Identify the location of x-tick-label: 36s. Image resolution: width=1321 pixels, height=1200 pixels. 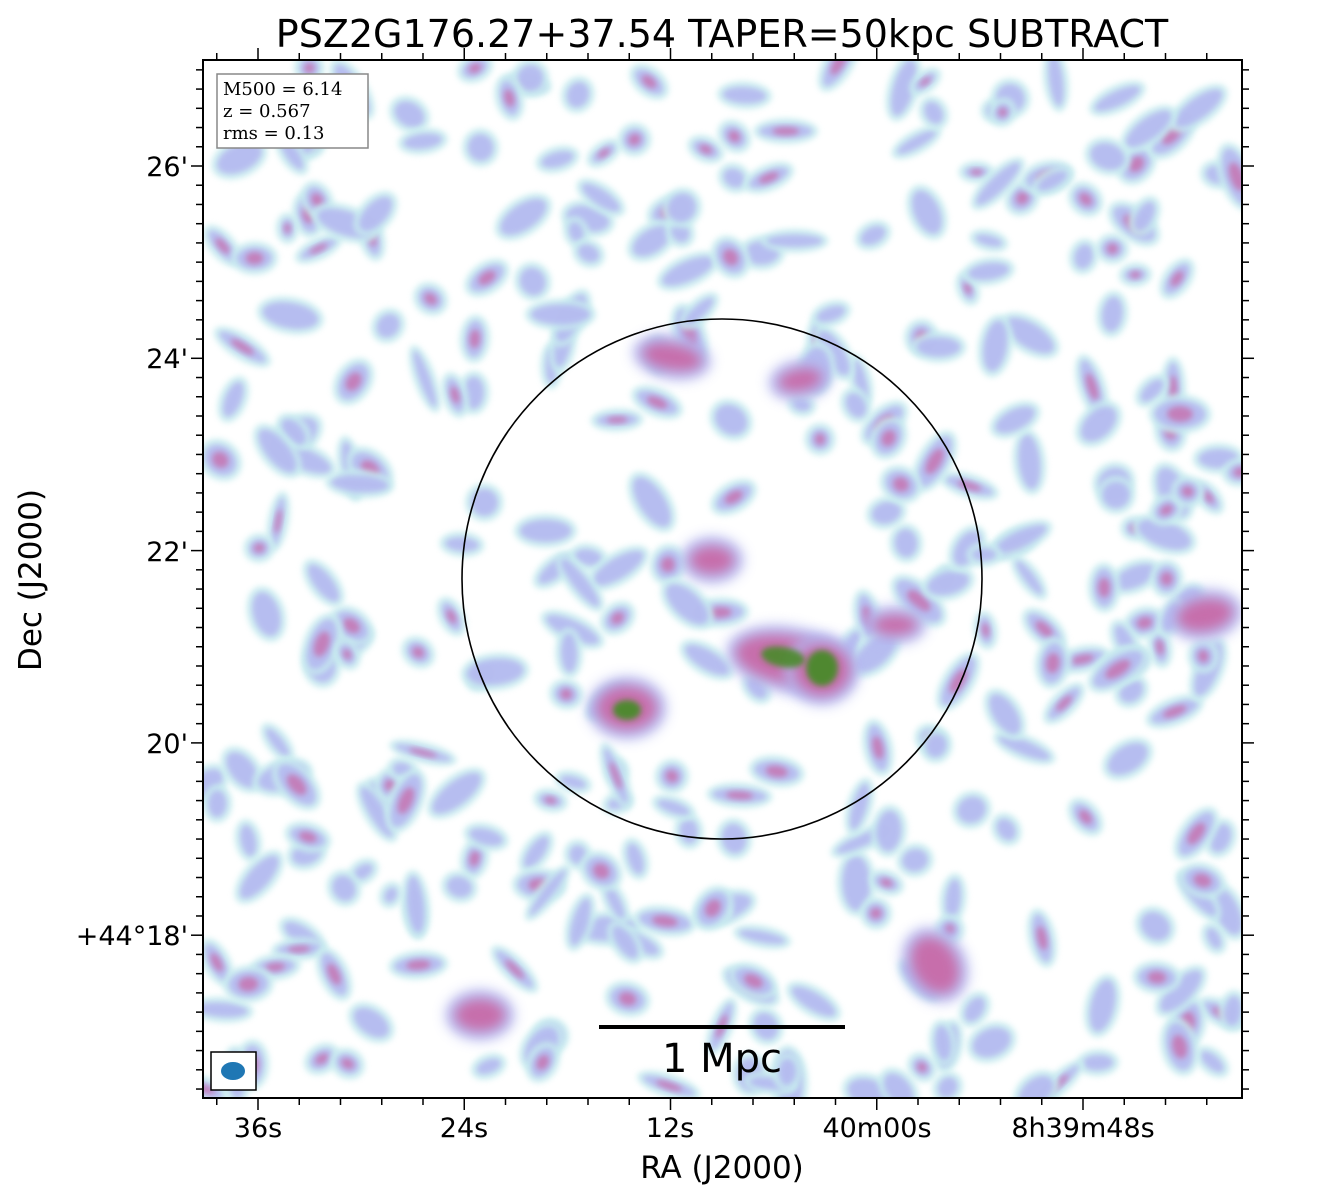
(258, 1128).